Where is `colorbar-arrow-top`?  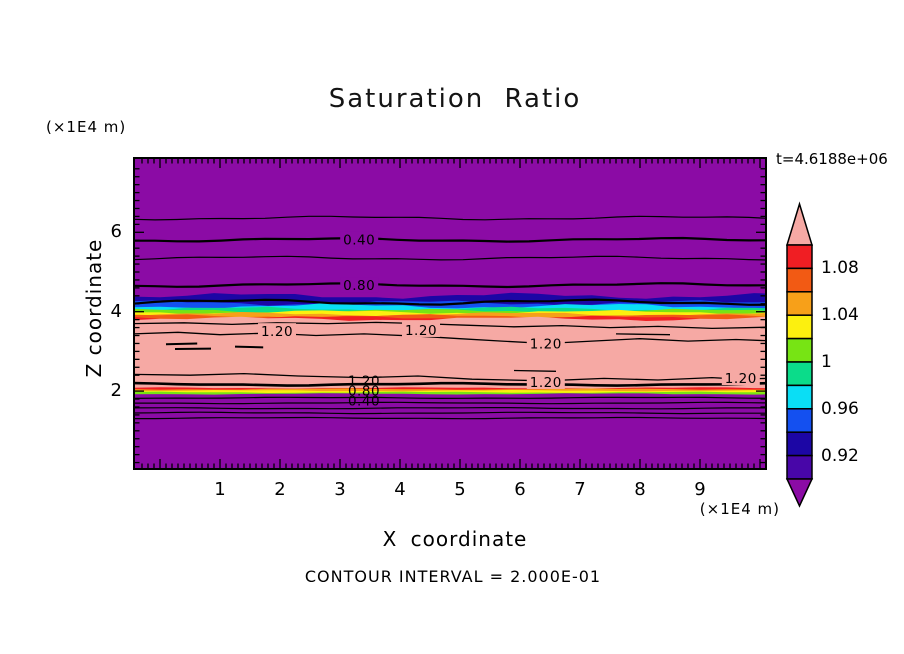
colorbar-arrow-top is located at coordinates (799, 223).